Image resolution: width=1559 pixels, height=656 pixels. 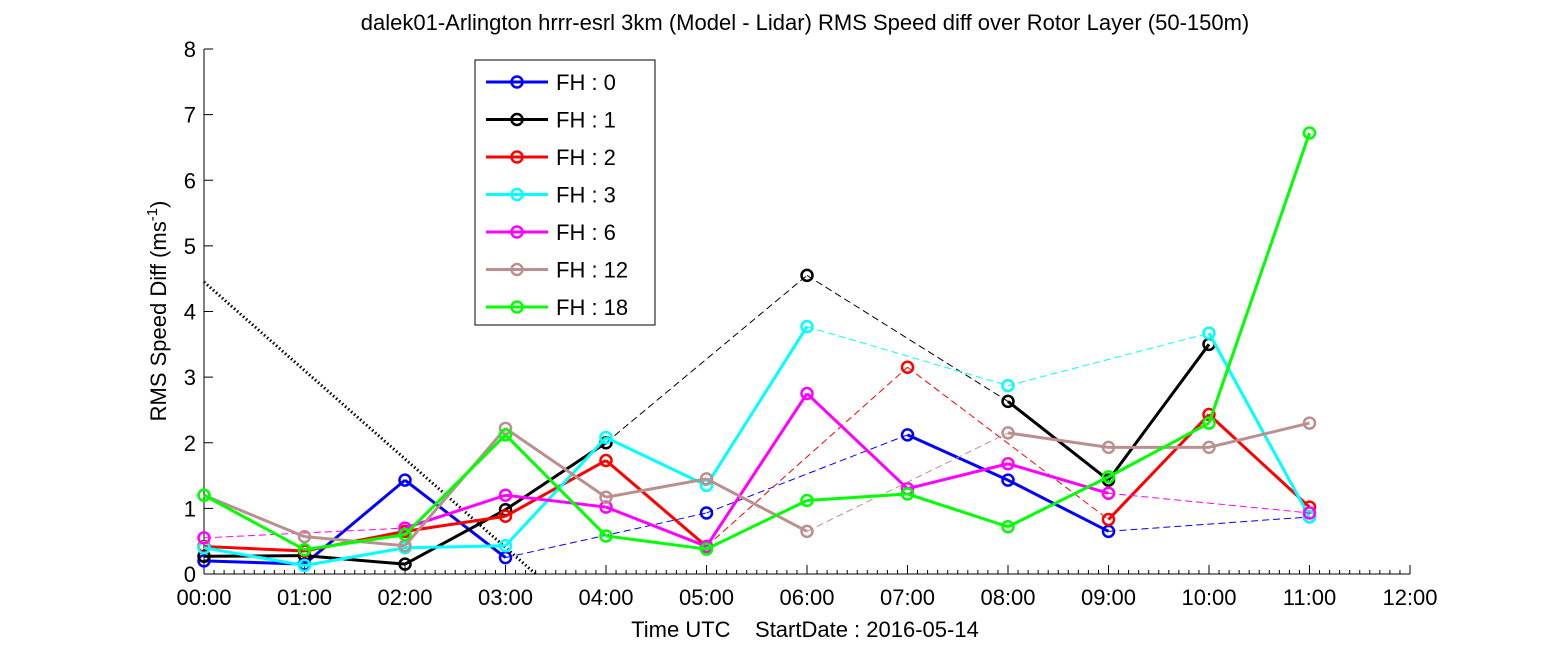 I want to click on y-axis-label-main: RMS Speed Diff (ms, so click(x=158, y=321).